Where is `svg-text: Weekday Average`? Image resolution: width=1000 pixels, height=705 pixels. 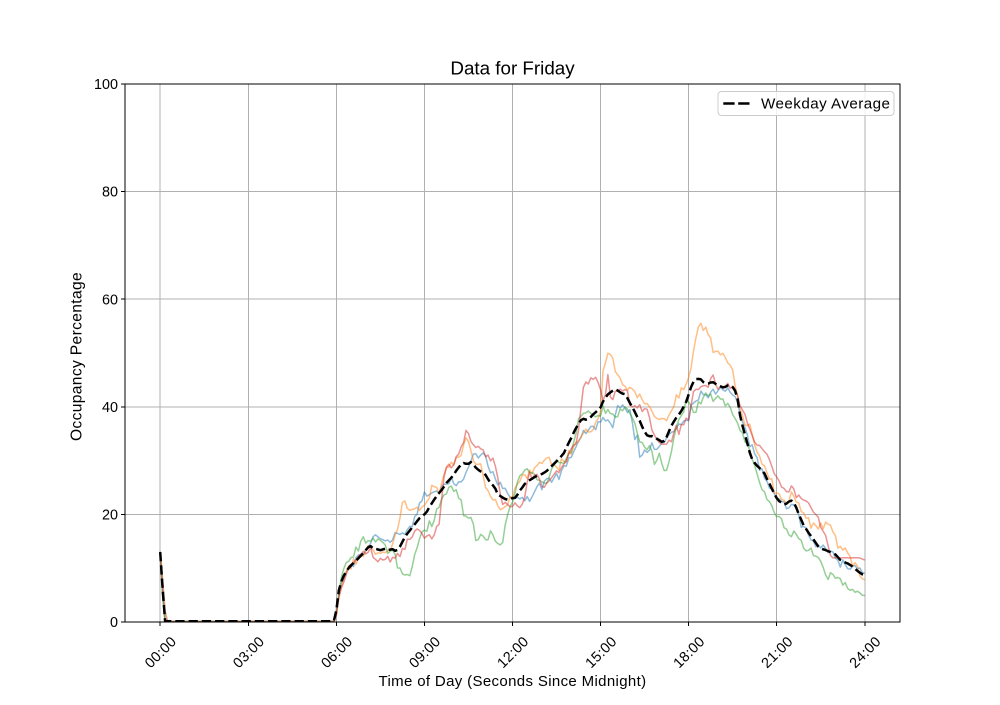 svg-text: Weekday Average is located at coordinates (825, 104).